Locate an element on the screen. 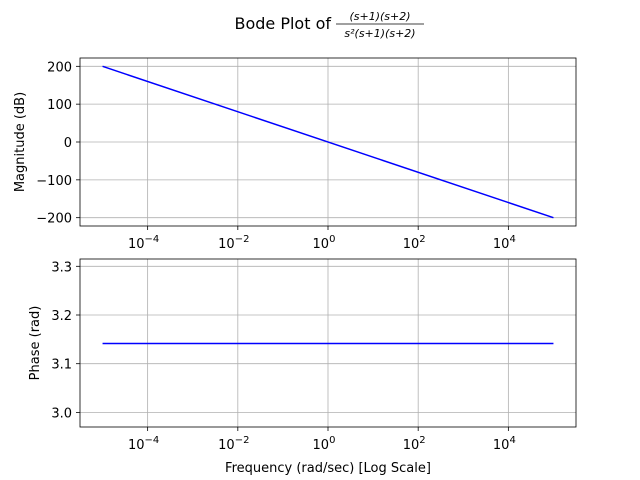 Image resolution: width=640 pixels, height=480 pixels. phase-ytick-label: 3.0 is located at coordinates (61, 413).